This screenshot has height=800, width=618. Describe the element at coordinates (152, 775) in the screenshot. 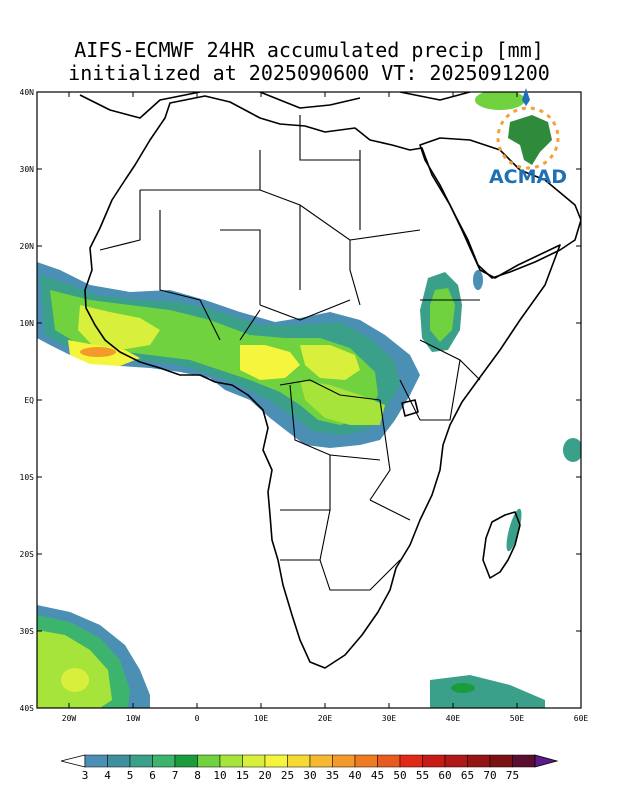

I see `colorbar-label: 6` at that location.